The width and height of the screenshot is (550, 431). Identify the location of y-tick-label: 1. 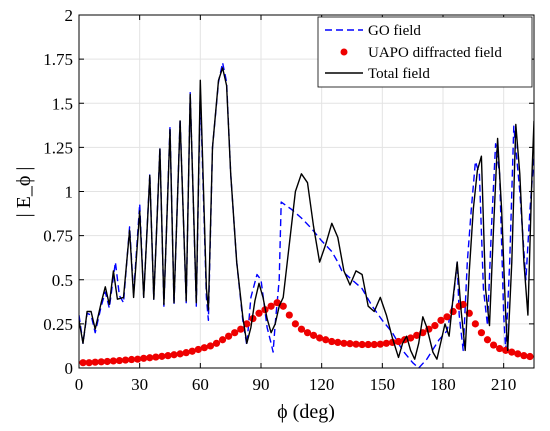
(69, 192).